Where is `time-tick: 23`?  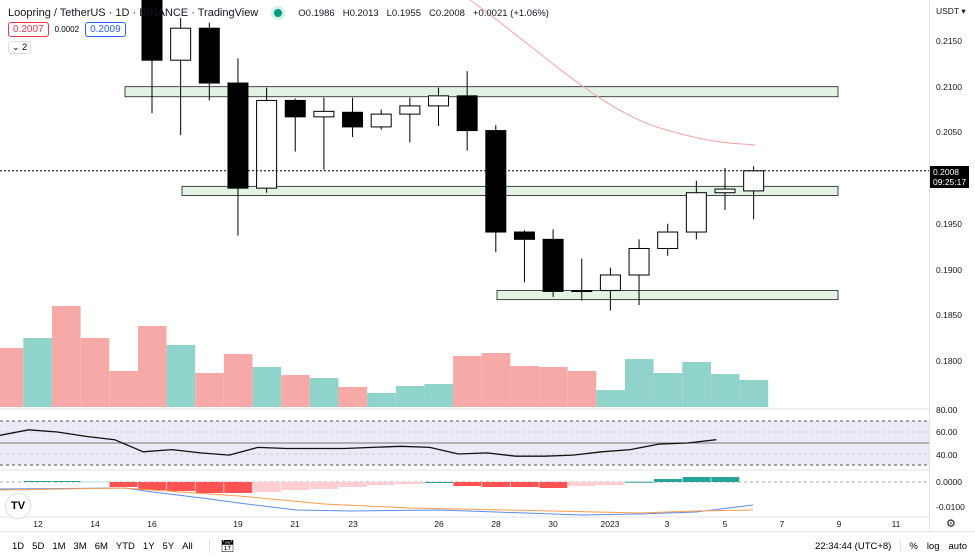
time-tick: 23 is located at coordinates (353, 524).